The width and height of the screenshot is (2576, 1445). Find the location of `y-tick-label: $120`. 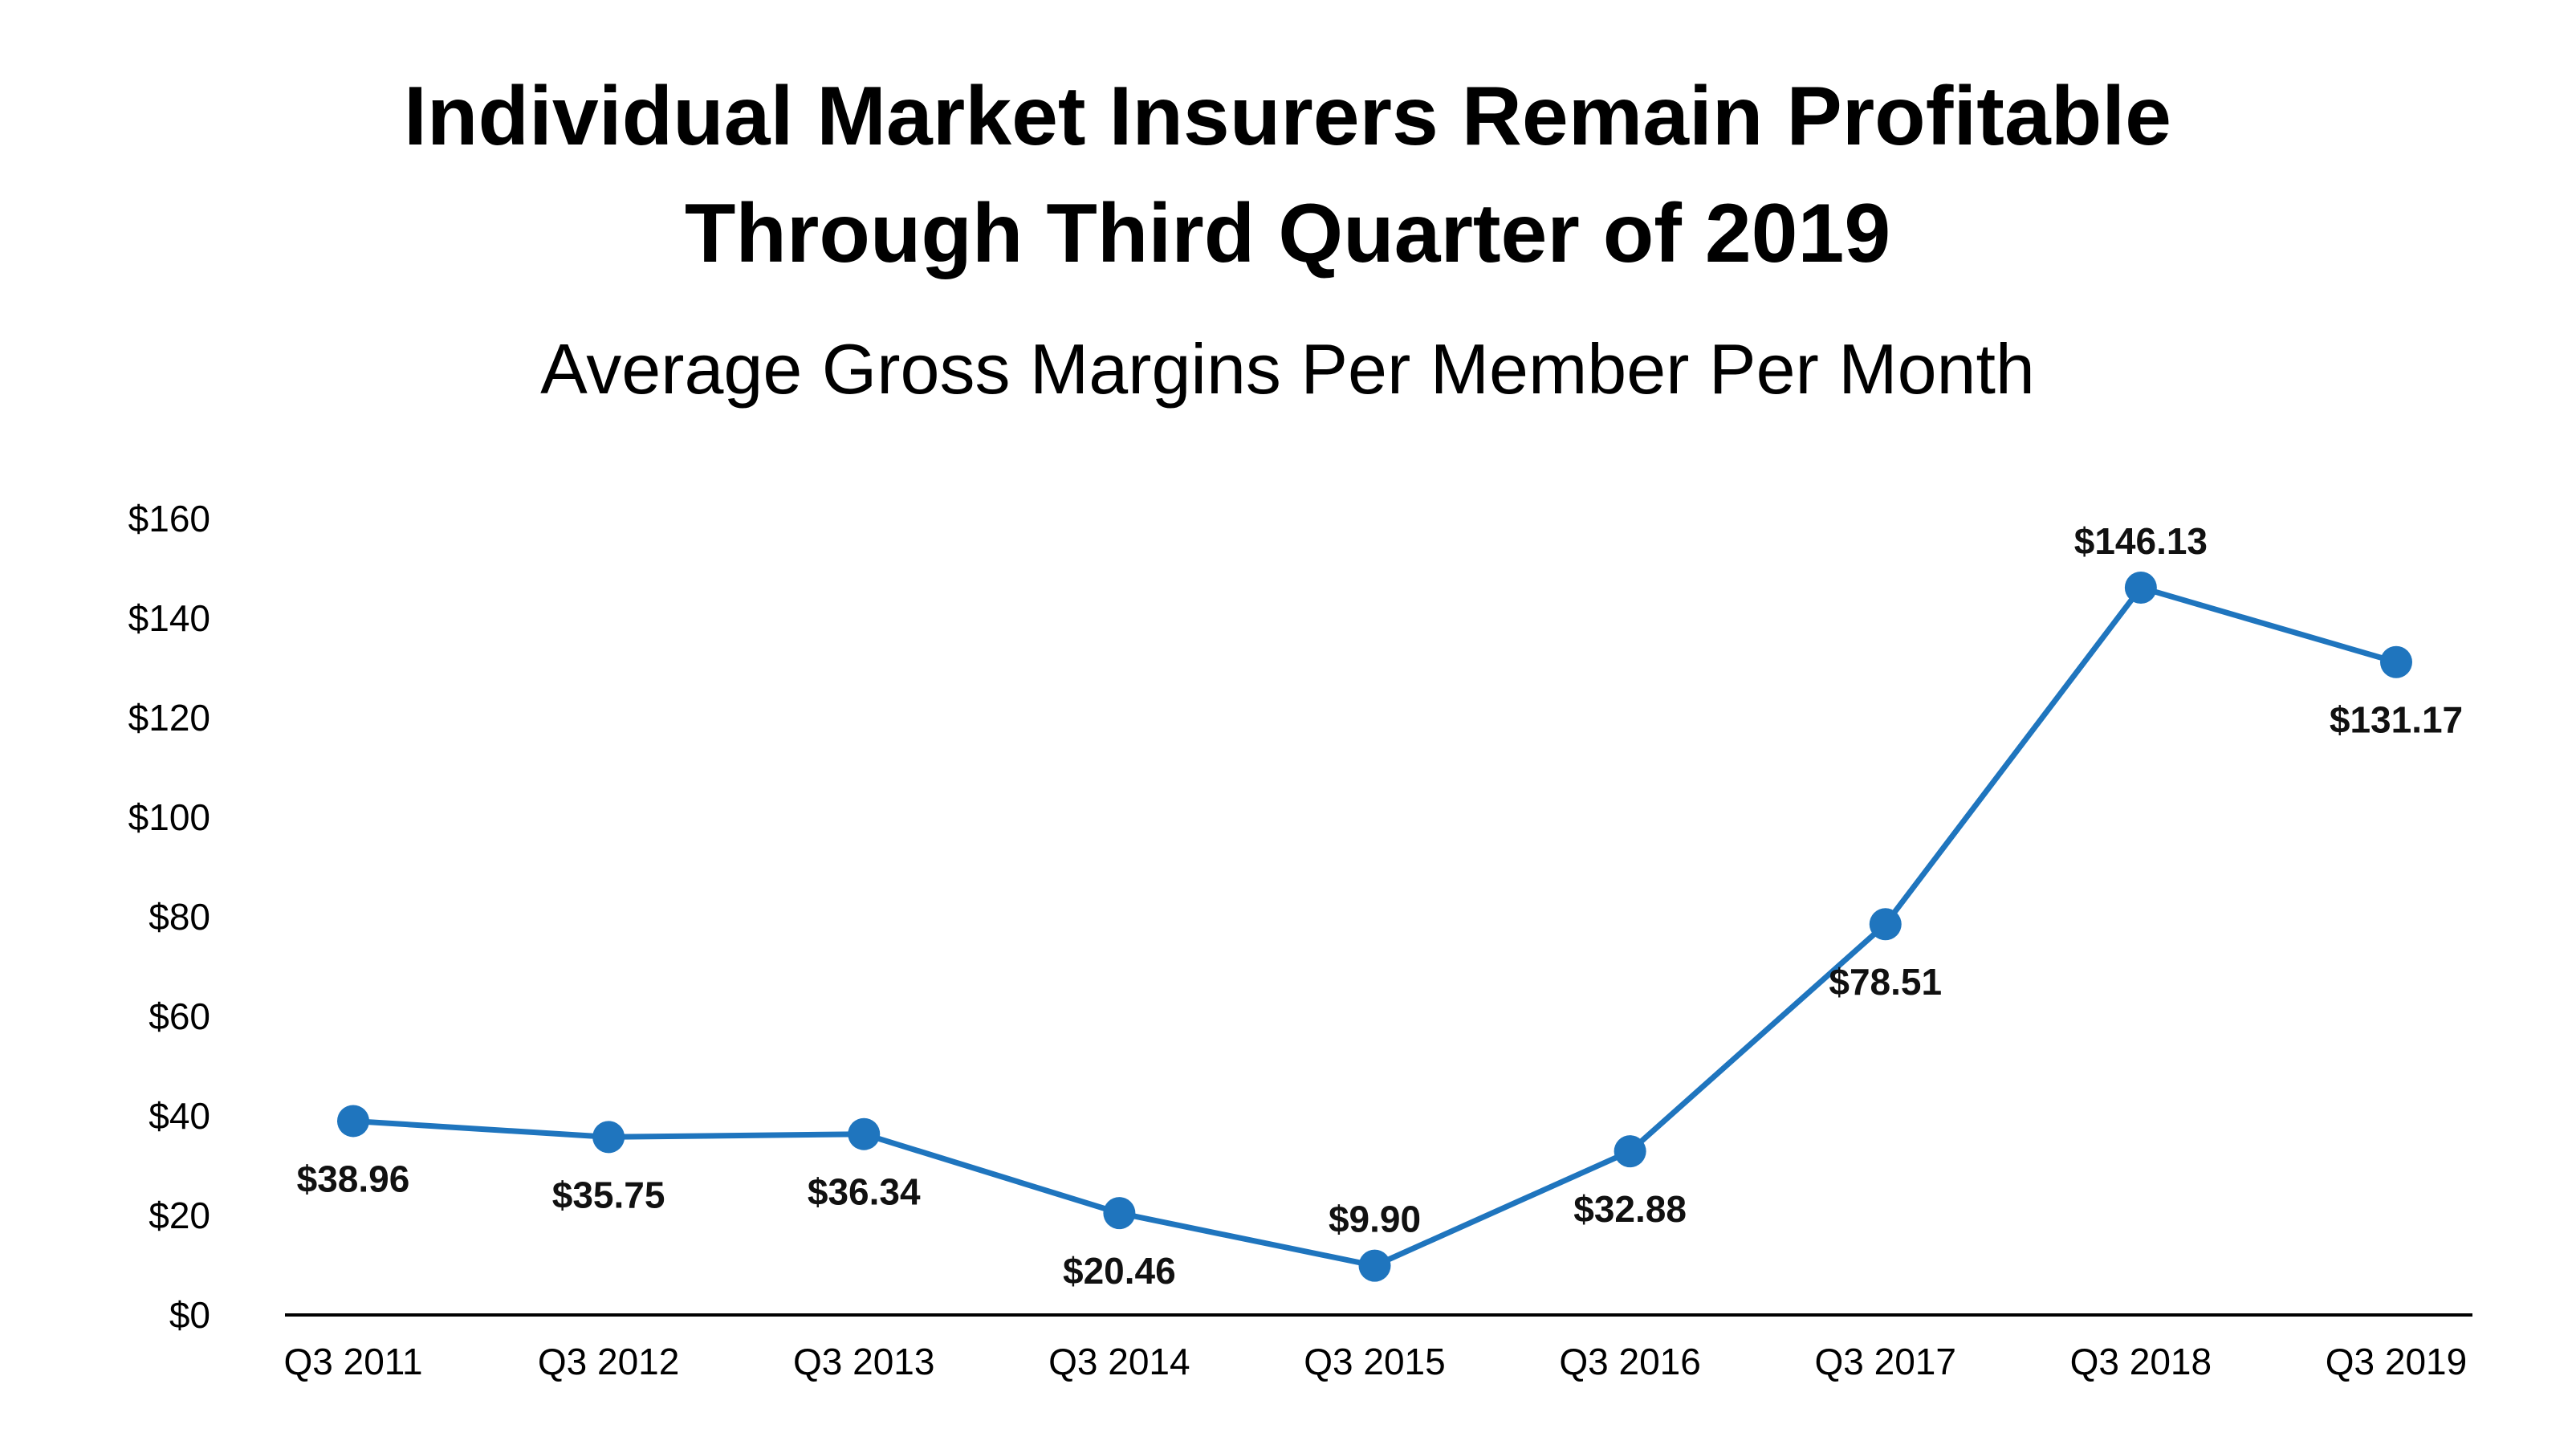

y-tick-label: $120 is located at coordinates (169, 718).